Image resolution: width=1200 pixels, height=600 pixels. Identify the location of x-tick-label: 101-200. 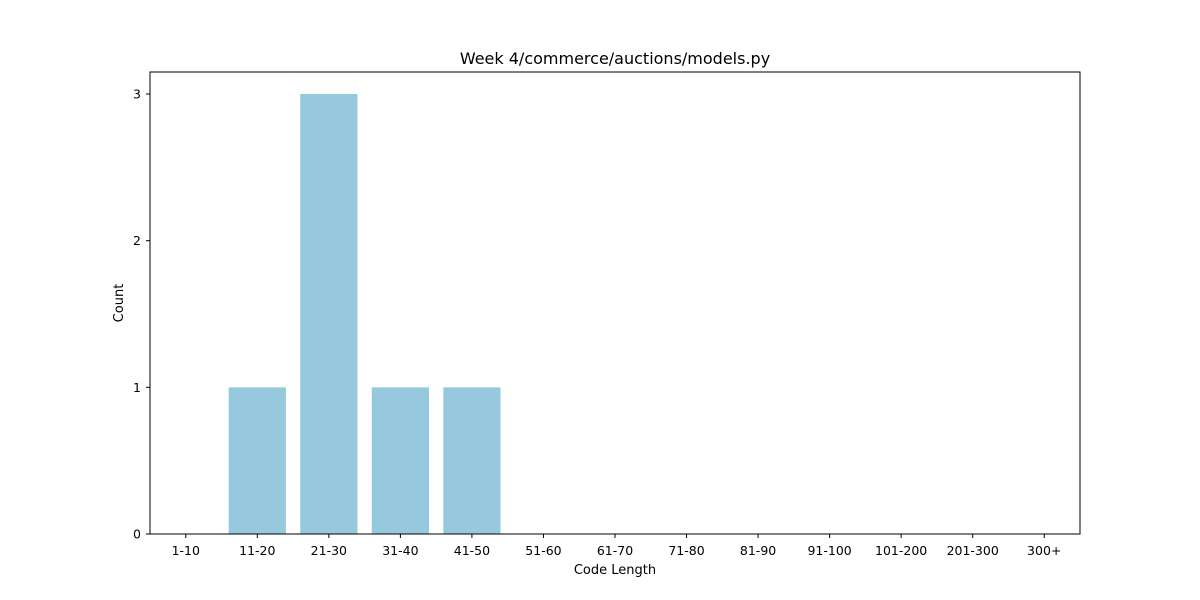
(901, 550).